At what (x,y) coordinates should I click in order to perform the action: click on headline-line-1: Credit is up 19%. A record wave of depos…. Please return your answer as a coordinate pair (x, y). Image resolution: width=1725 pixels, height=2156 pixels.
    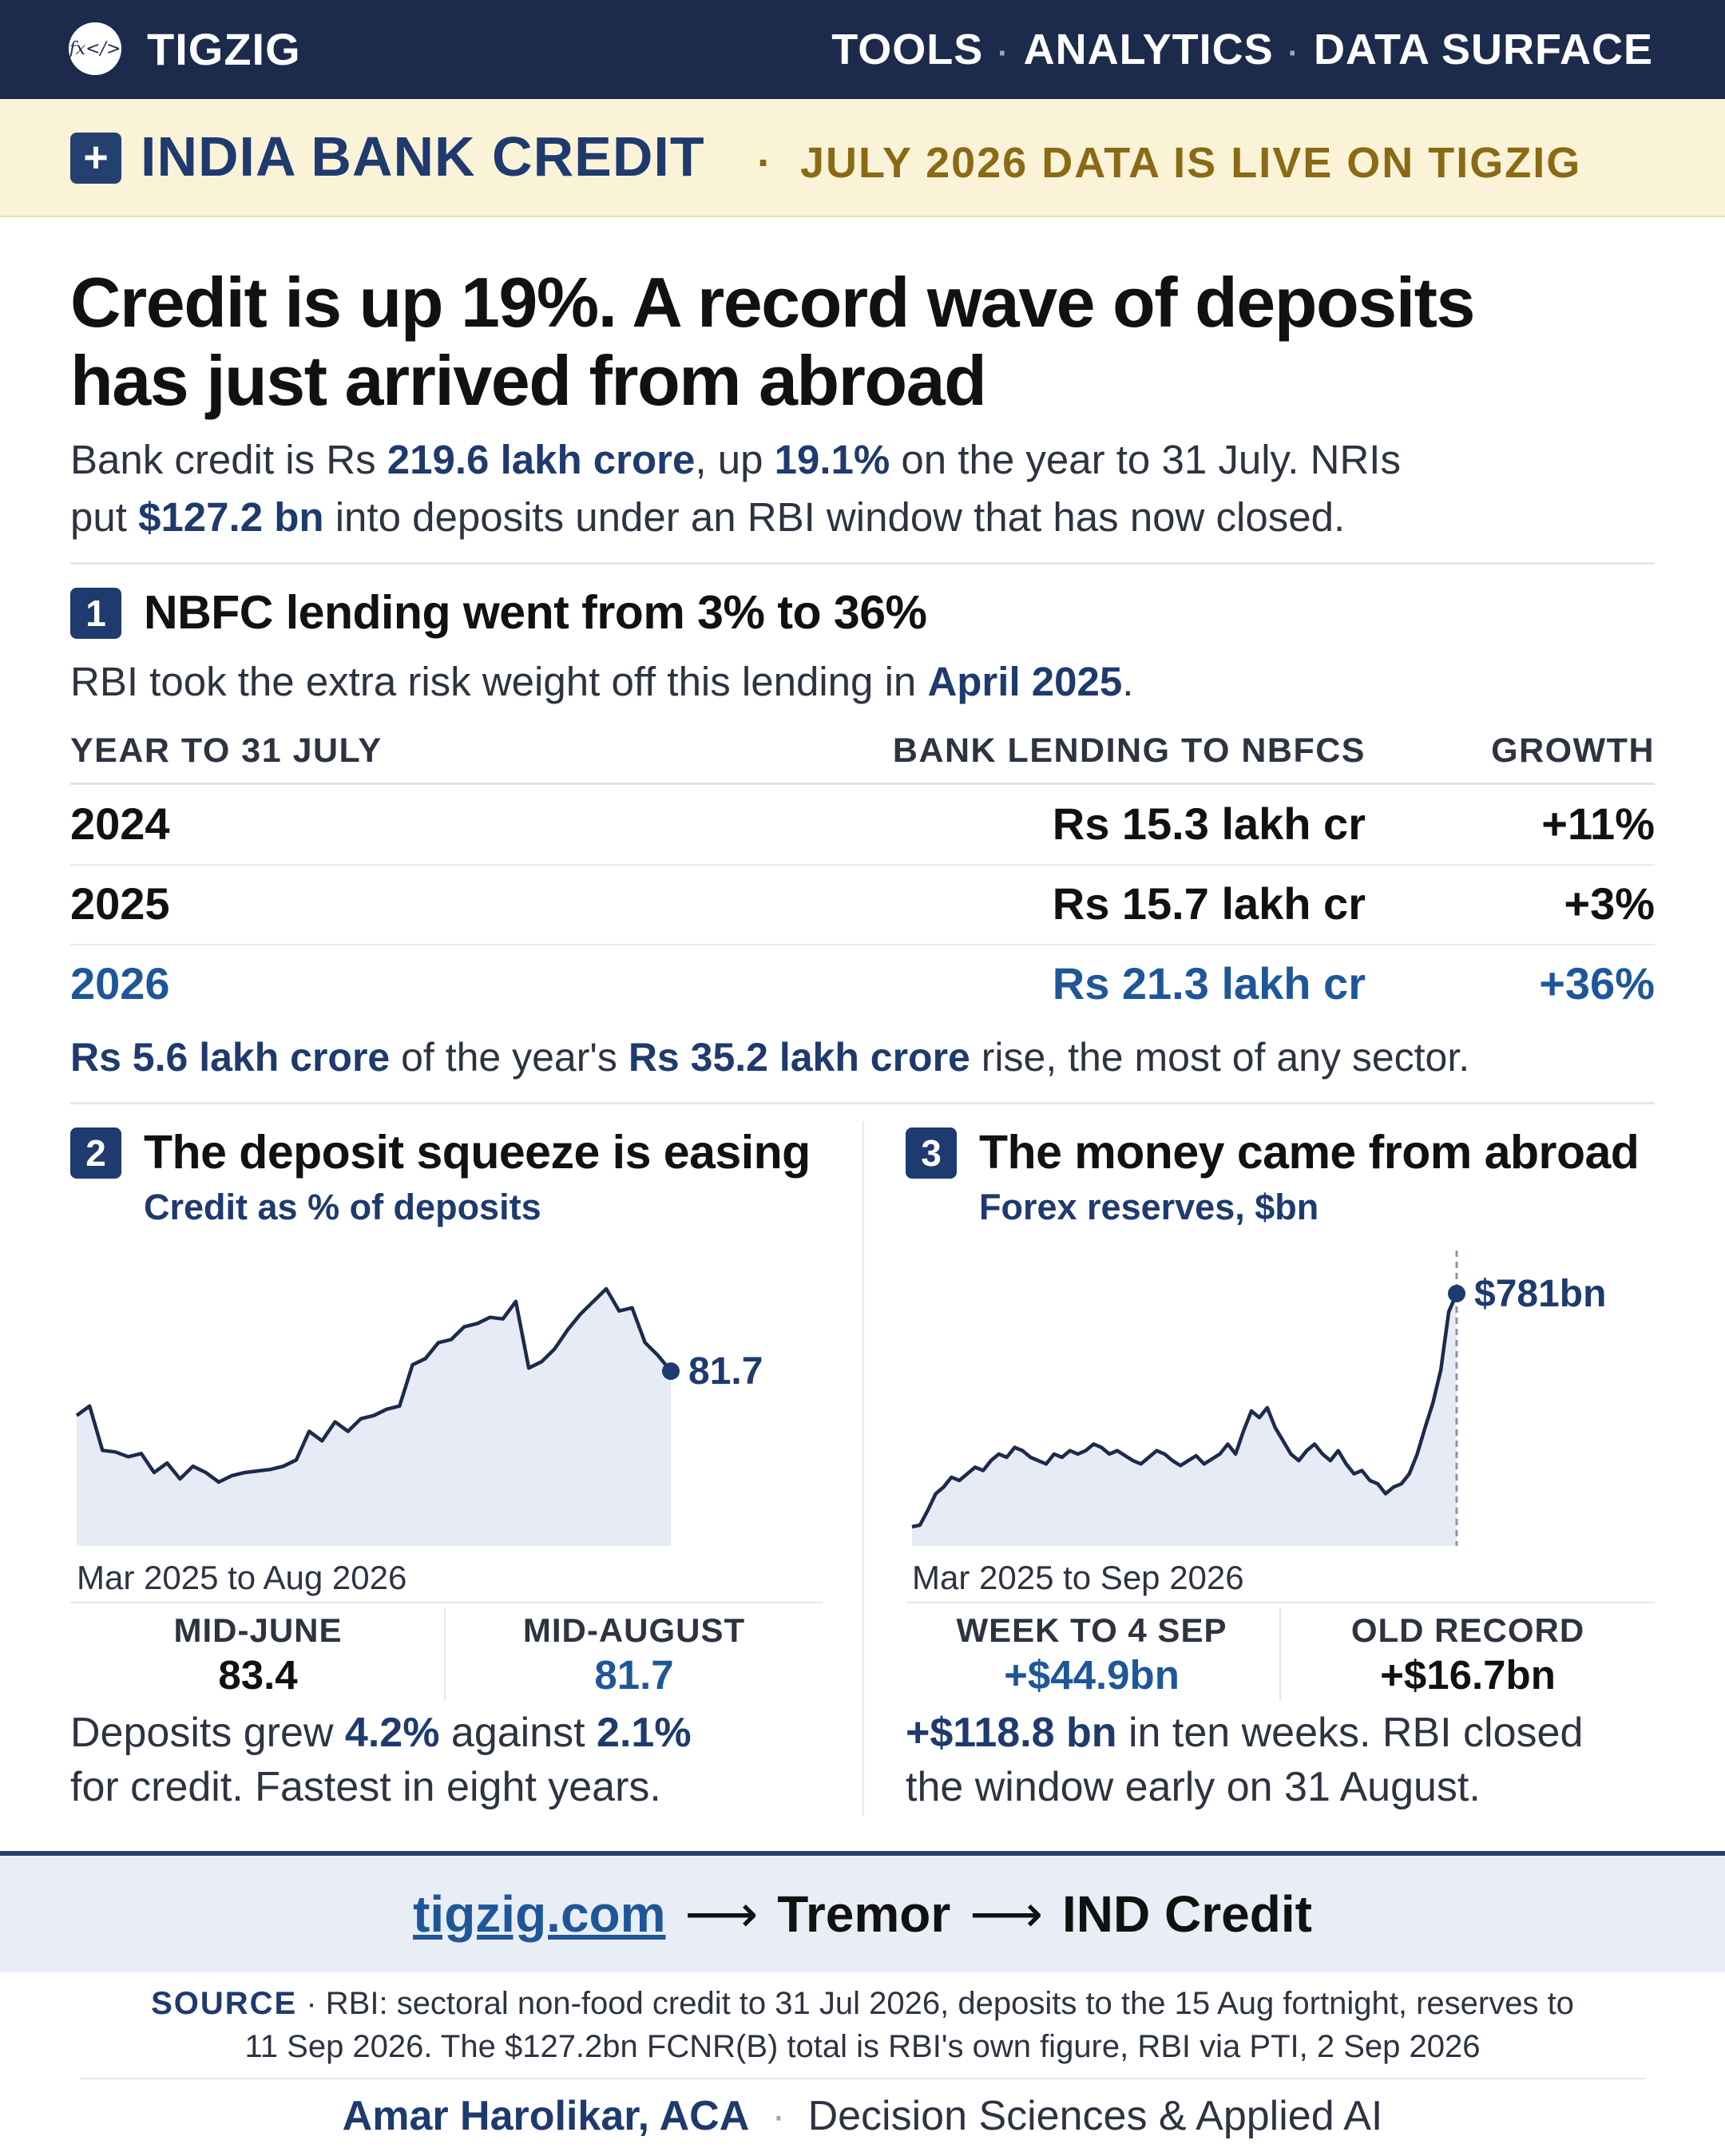
    Looking at the image, I should click on (773, 302).